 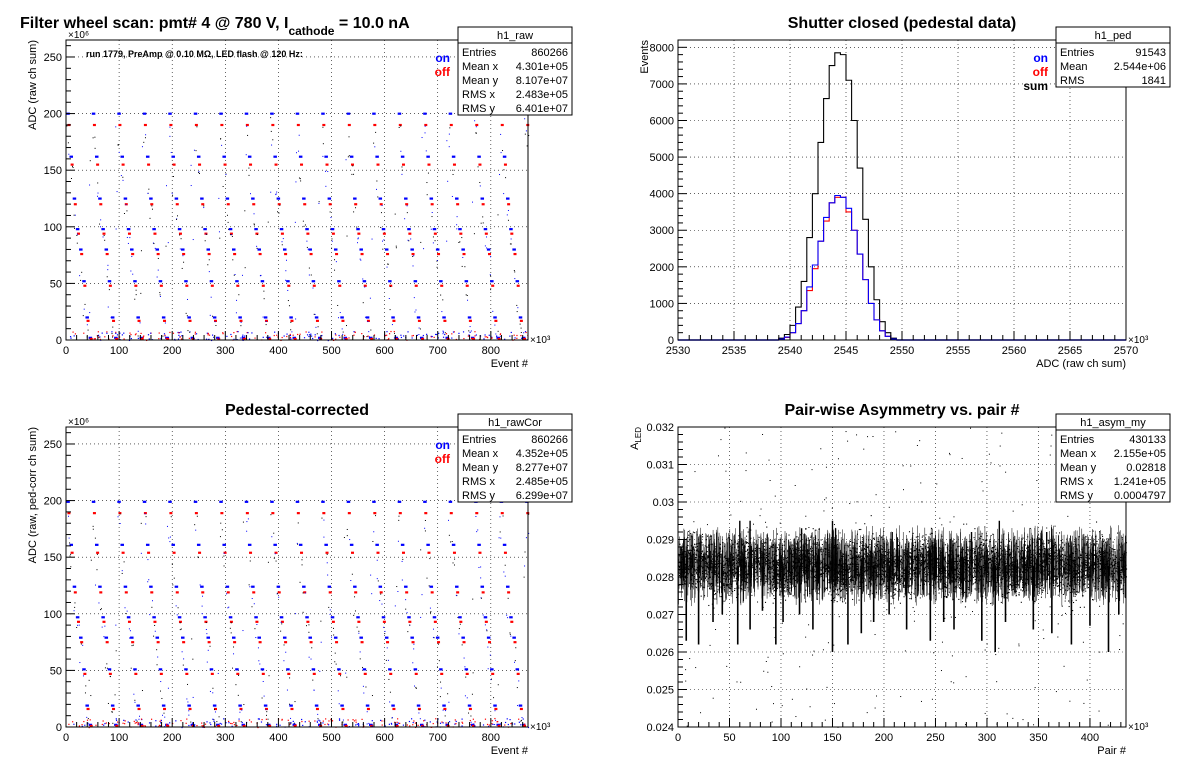 I want to click on ped-stats-value-0: 91543, so click(x=1150, y=53).